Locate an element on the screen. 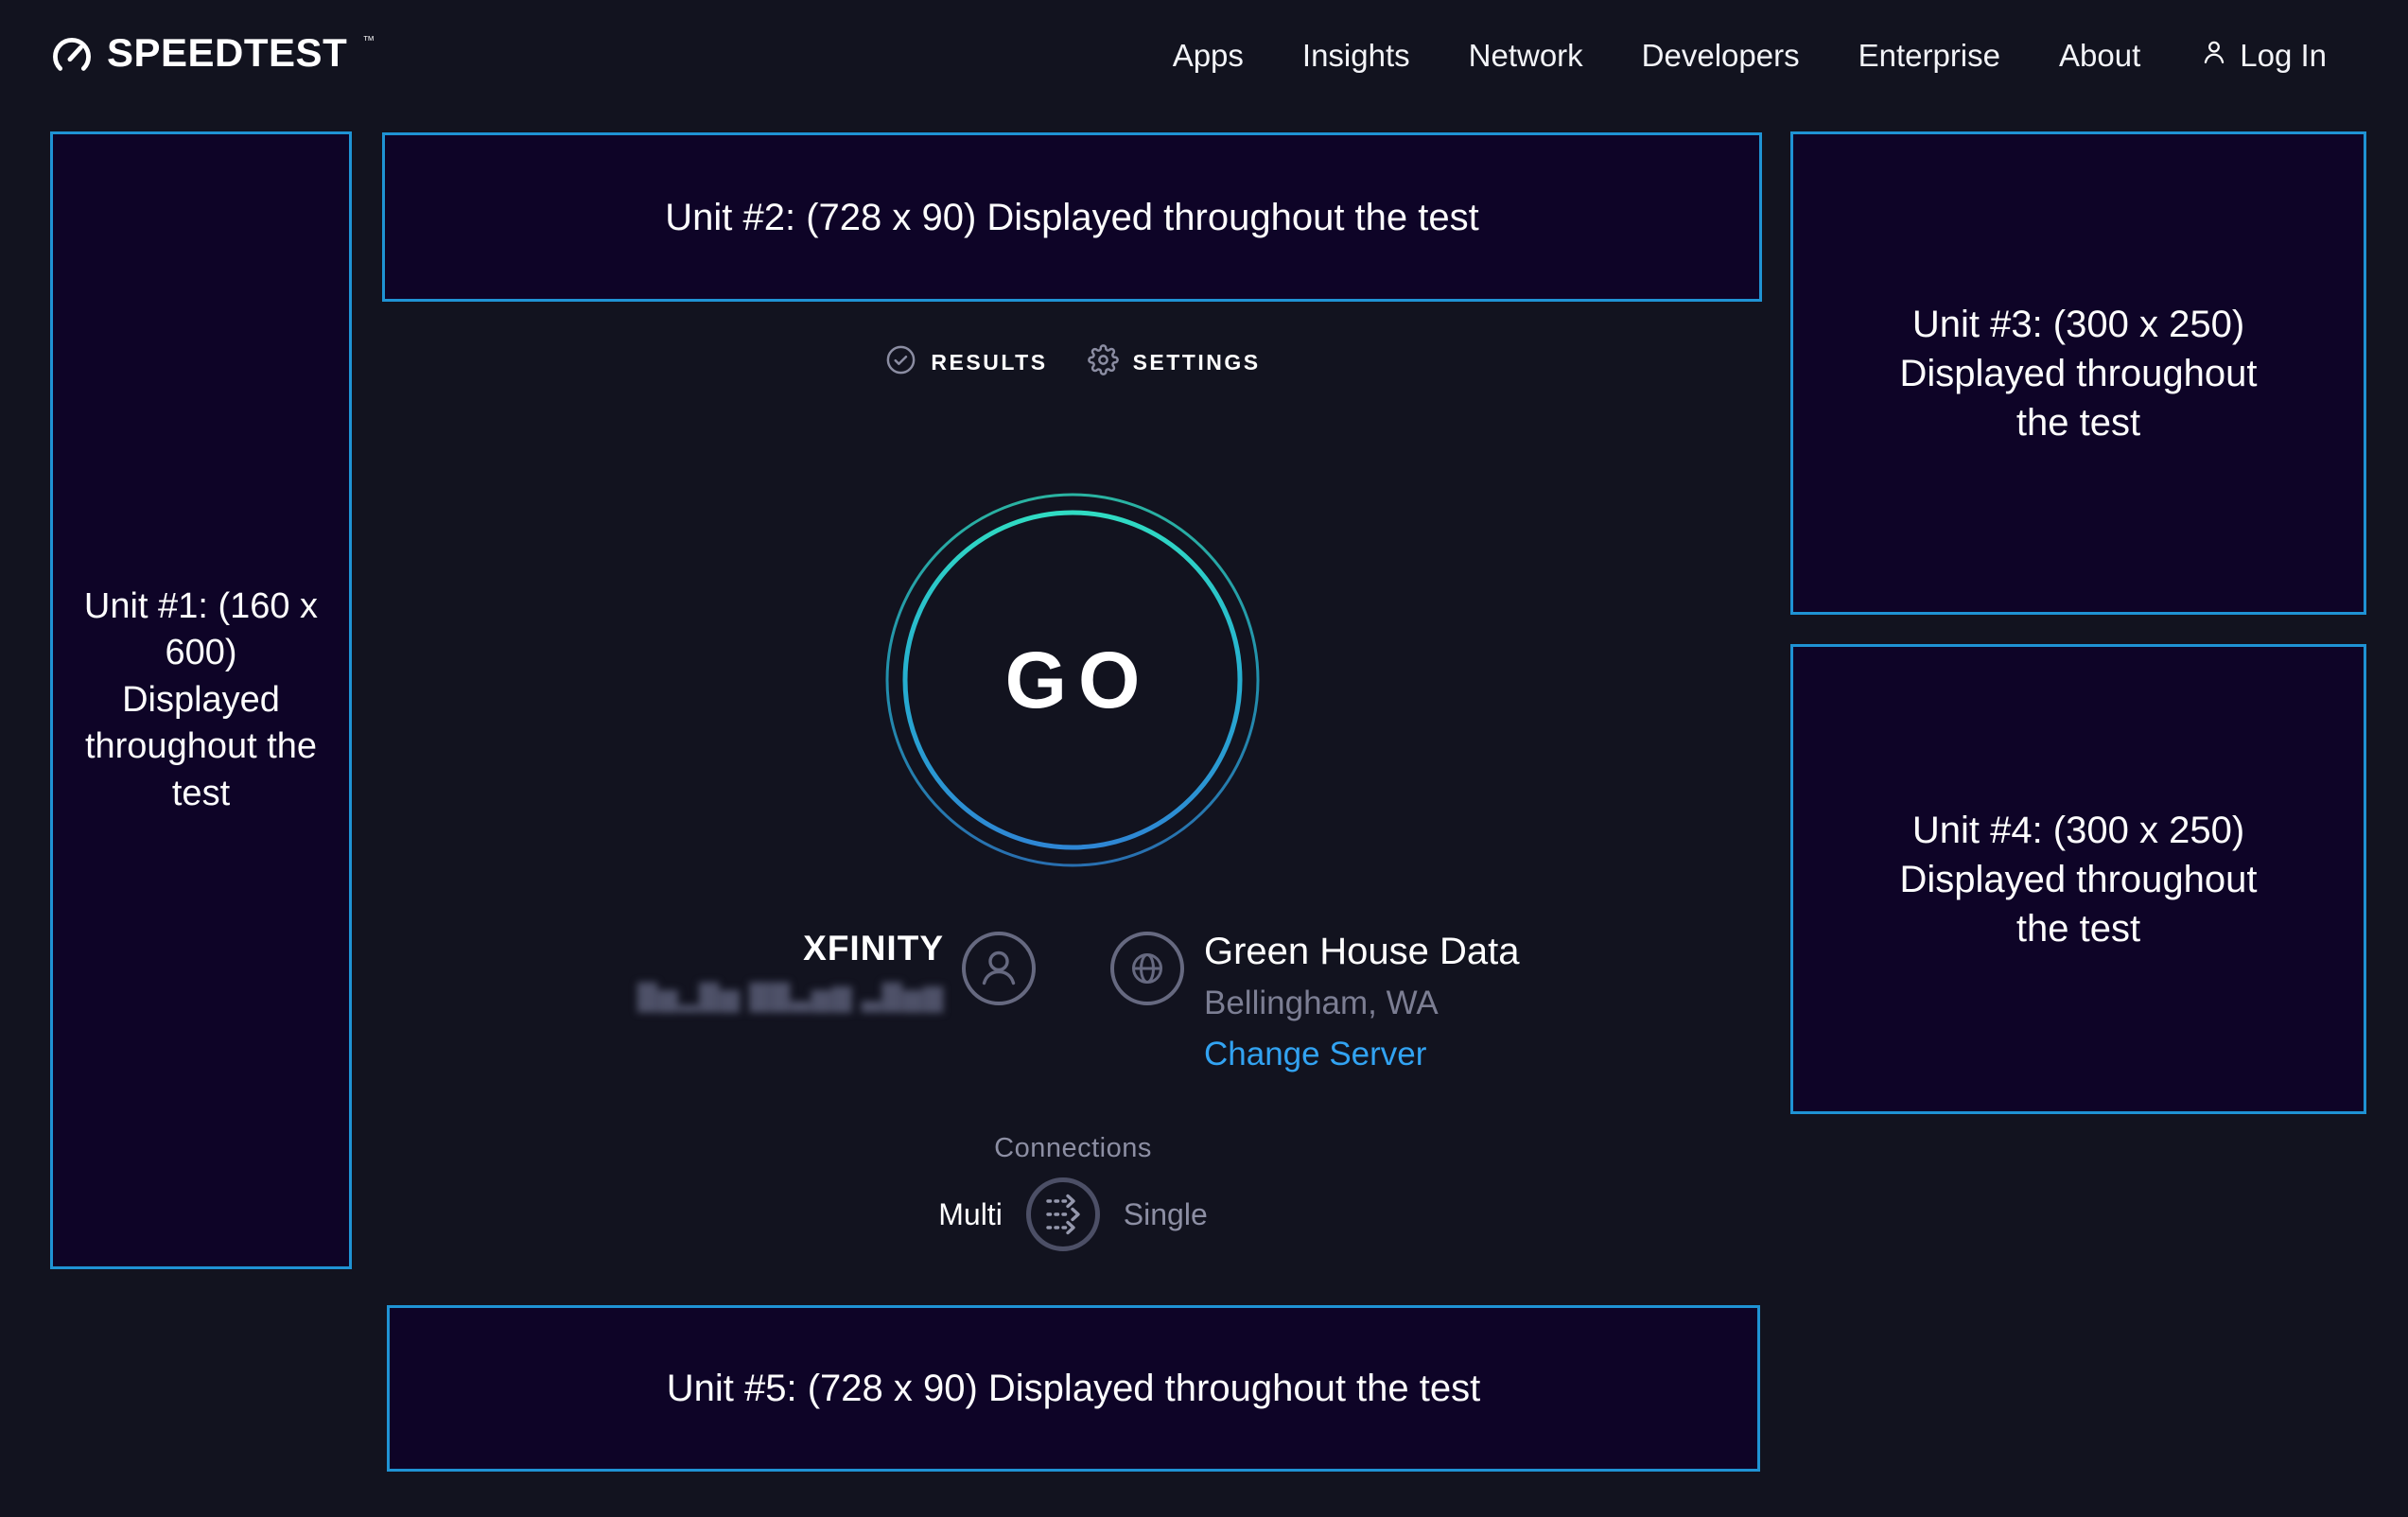 The height and width of the screenshot is (1517, 2408). connections-row: Multi Single is located at coordinates (1073, 1214).